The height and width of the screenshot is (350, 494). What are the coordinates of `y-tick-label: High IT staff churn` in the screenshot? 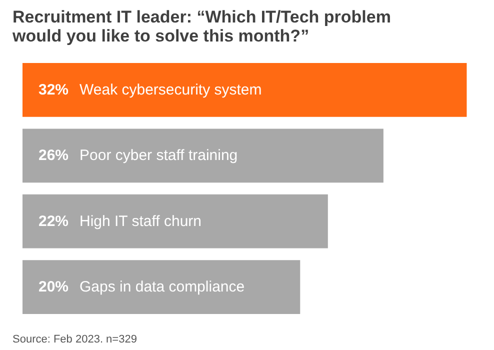 It's located at (141, 221).